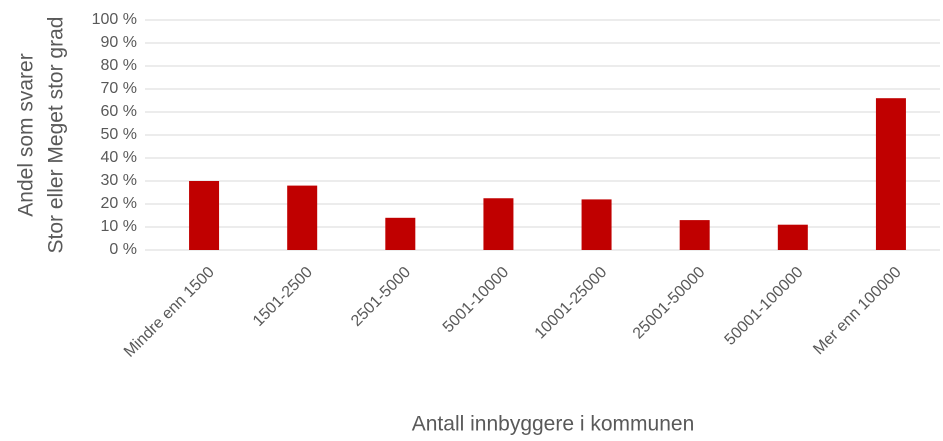  What do you see at coordinates (119, 111) in the screenshot?
I see `y-tick-label: 60 %` at bounding box center [119, 111].